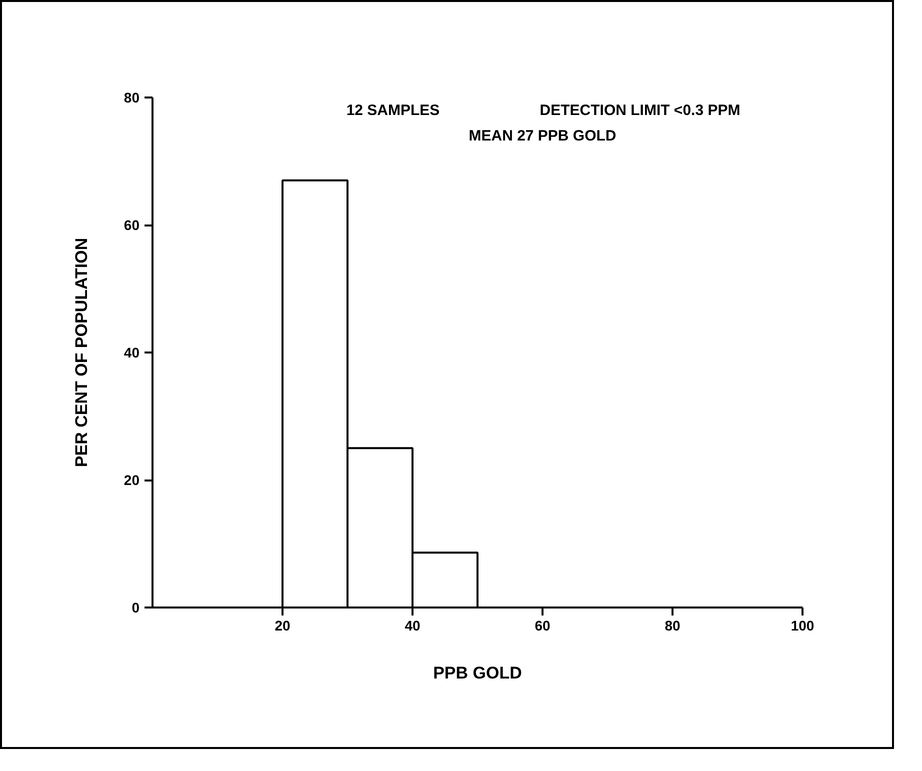 The width and height of the screenshot is (922, 771). I want to click on y-tick-label: 40, so click(132, 352).